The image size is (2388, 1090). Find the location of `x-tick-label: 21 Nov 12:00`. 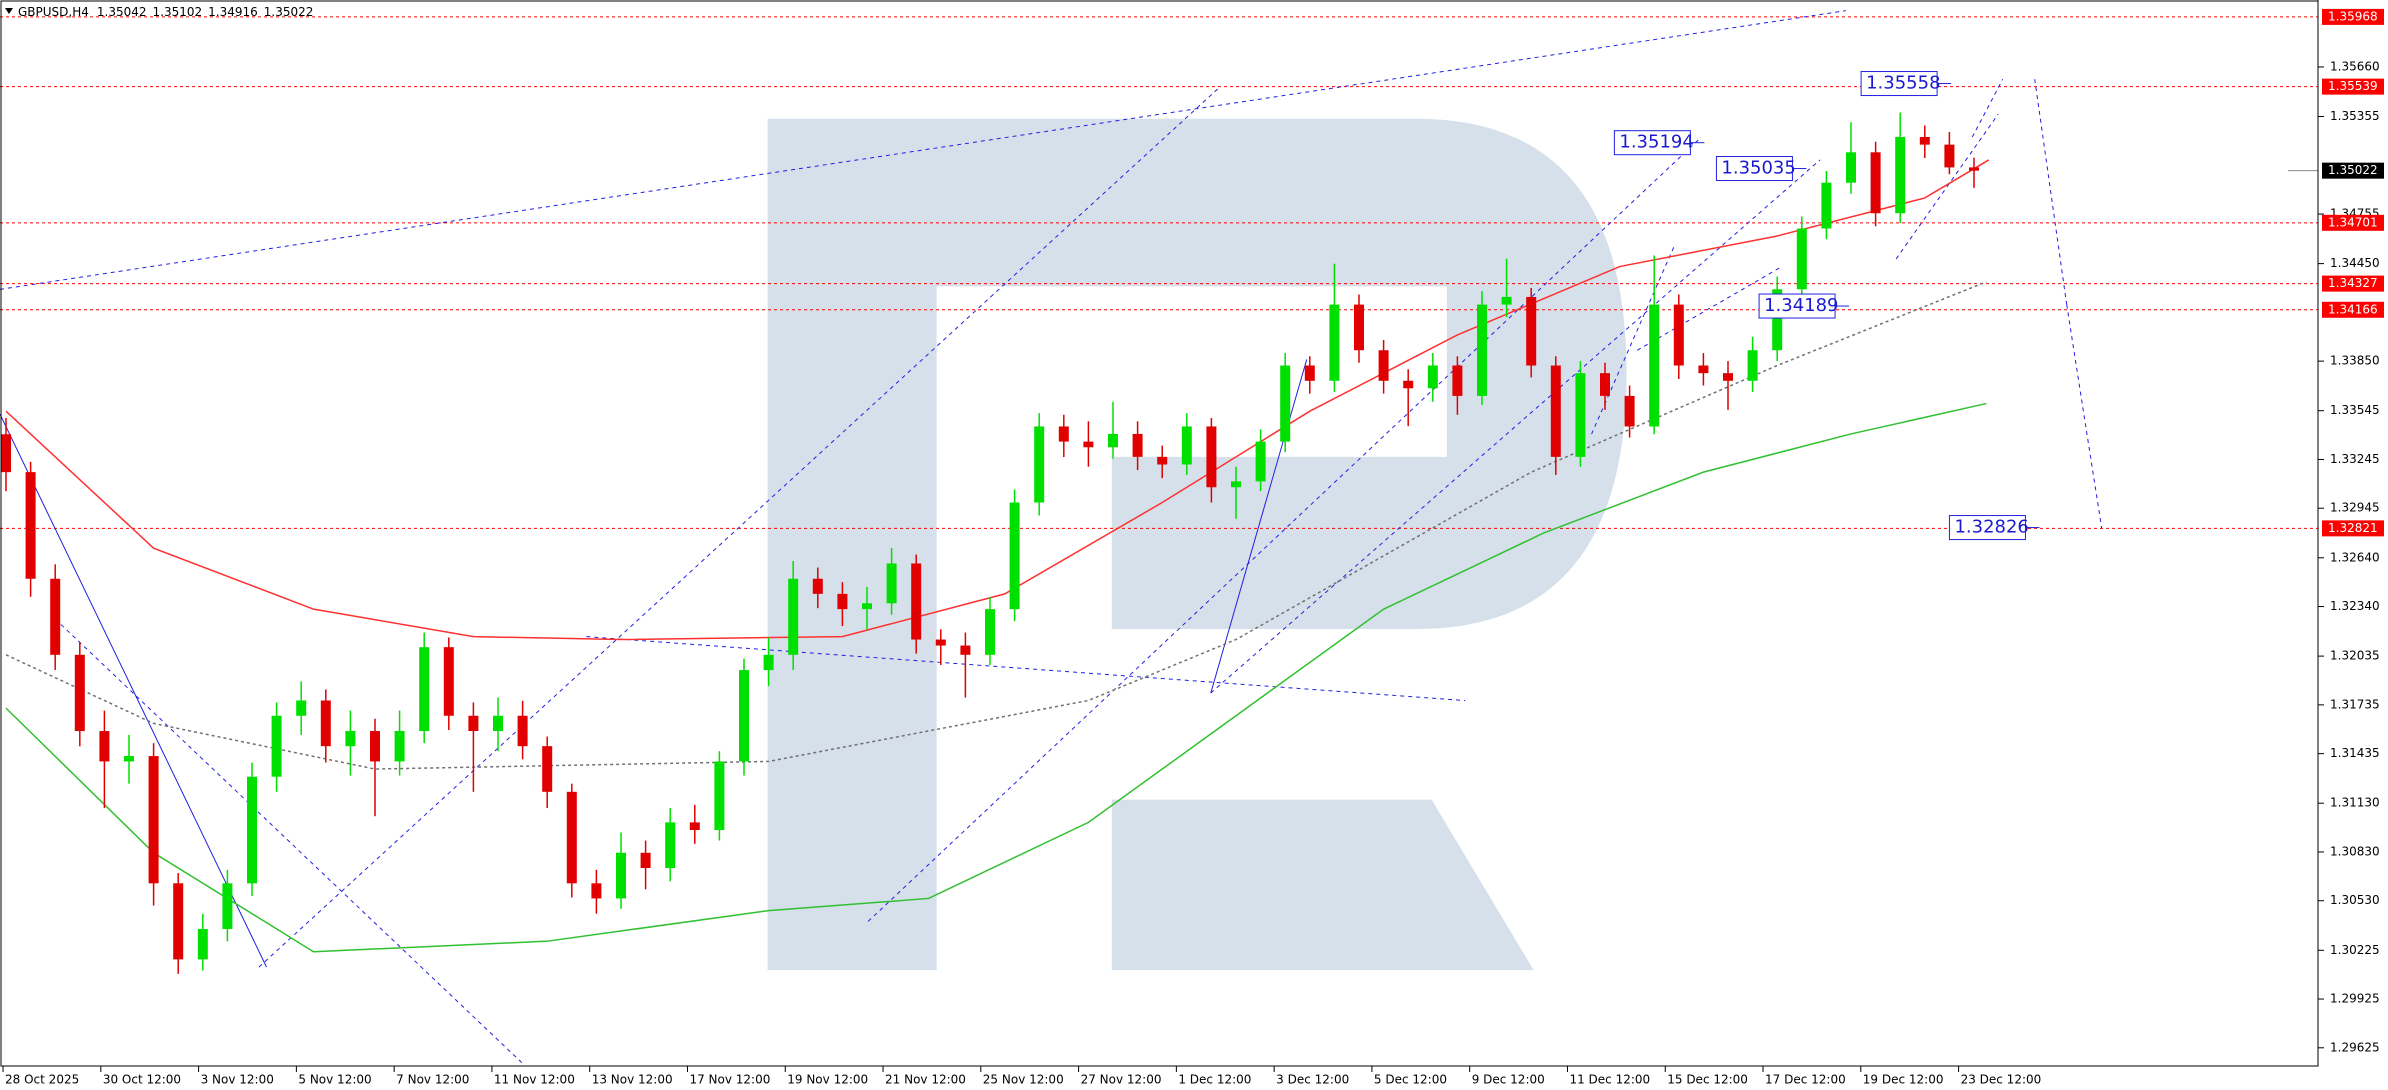

x-tick-label: 21 Nov 12:00 is located at coordinates (925, 1080).